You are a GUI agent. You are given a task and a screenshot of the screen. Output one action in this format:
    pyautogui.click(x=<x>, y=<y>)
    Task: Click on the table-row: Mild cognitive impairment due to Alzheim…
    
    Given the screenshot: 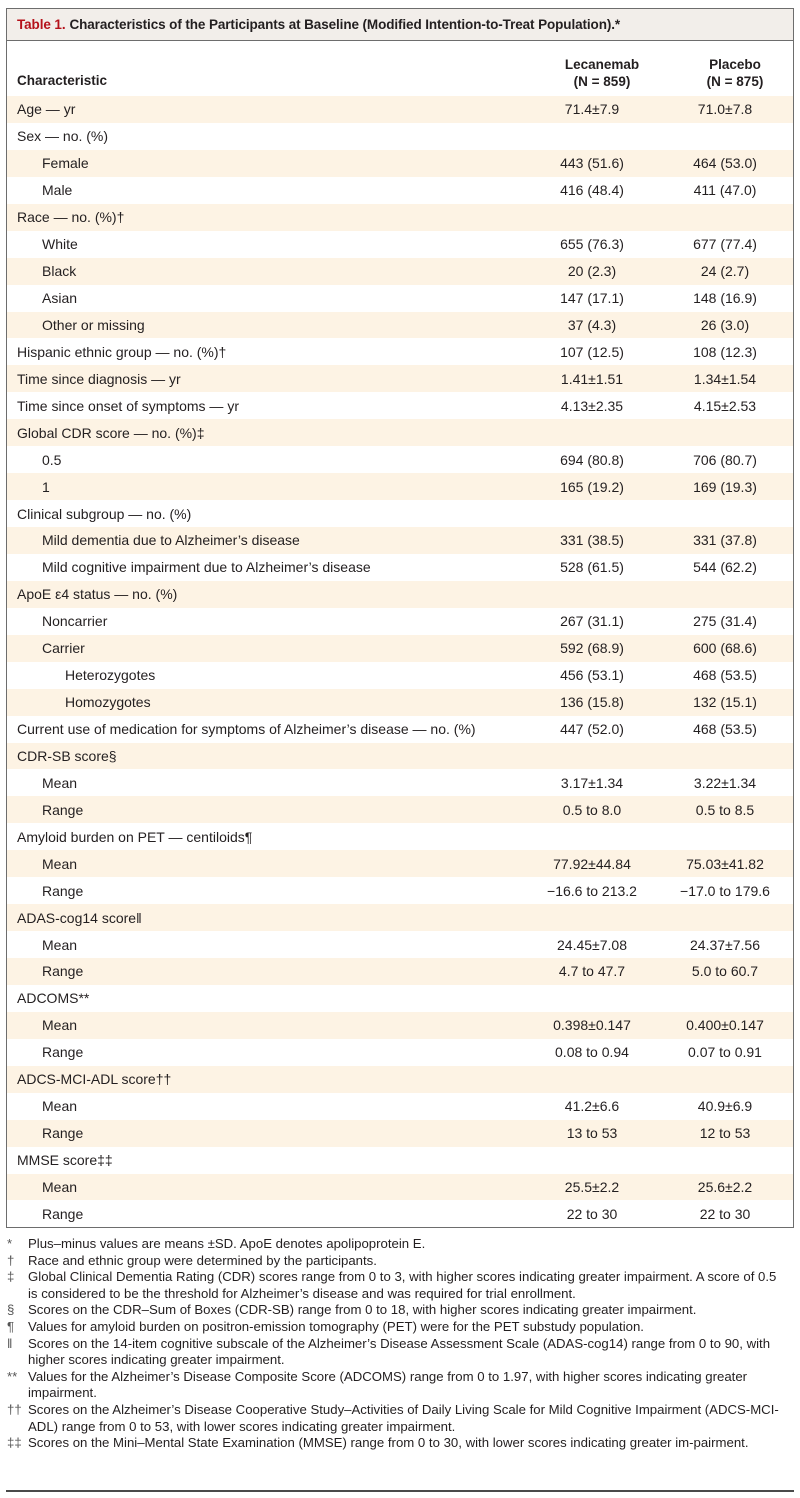 What is the action you would take?
    pyautogui.click(x=400, y=567)
    